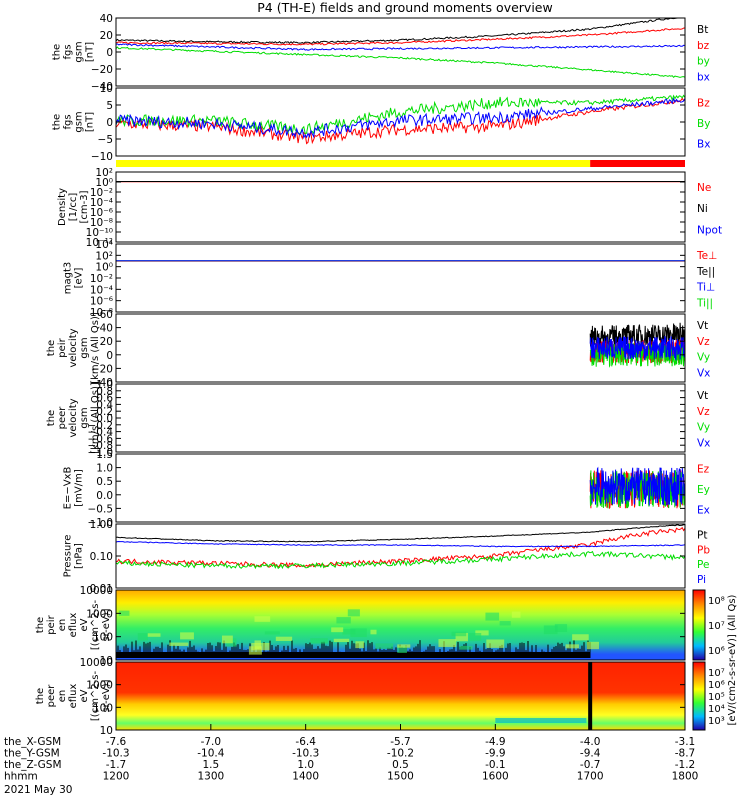 Image resolution: width=750 pixels, height=800 pixels. Describe the element at coordinates (210, 754) in the screenshot. I see `x-tick-label: -10.4` at that location.